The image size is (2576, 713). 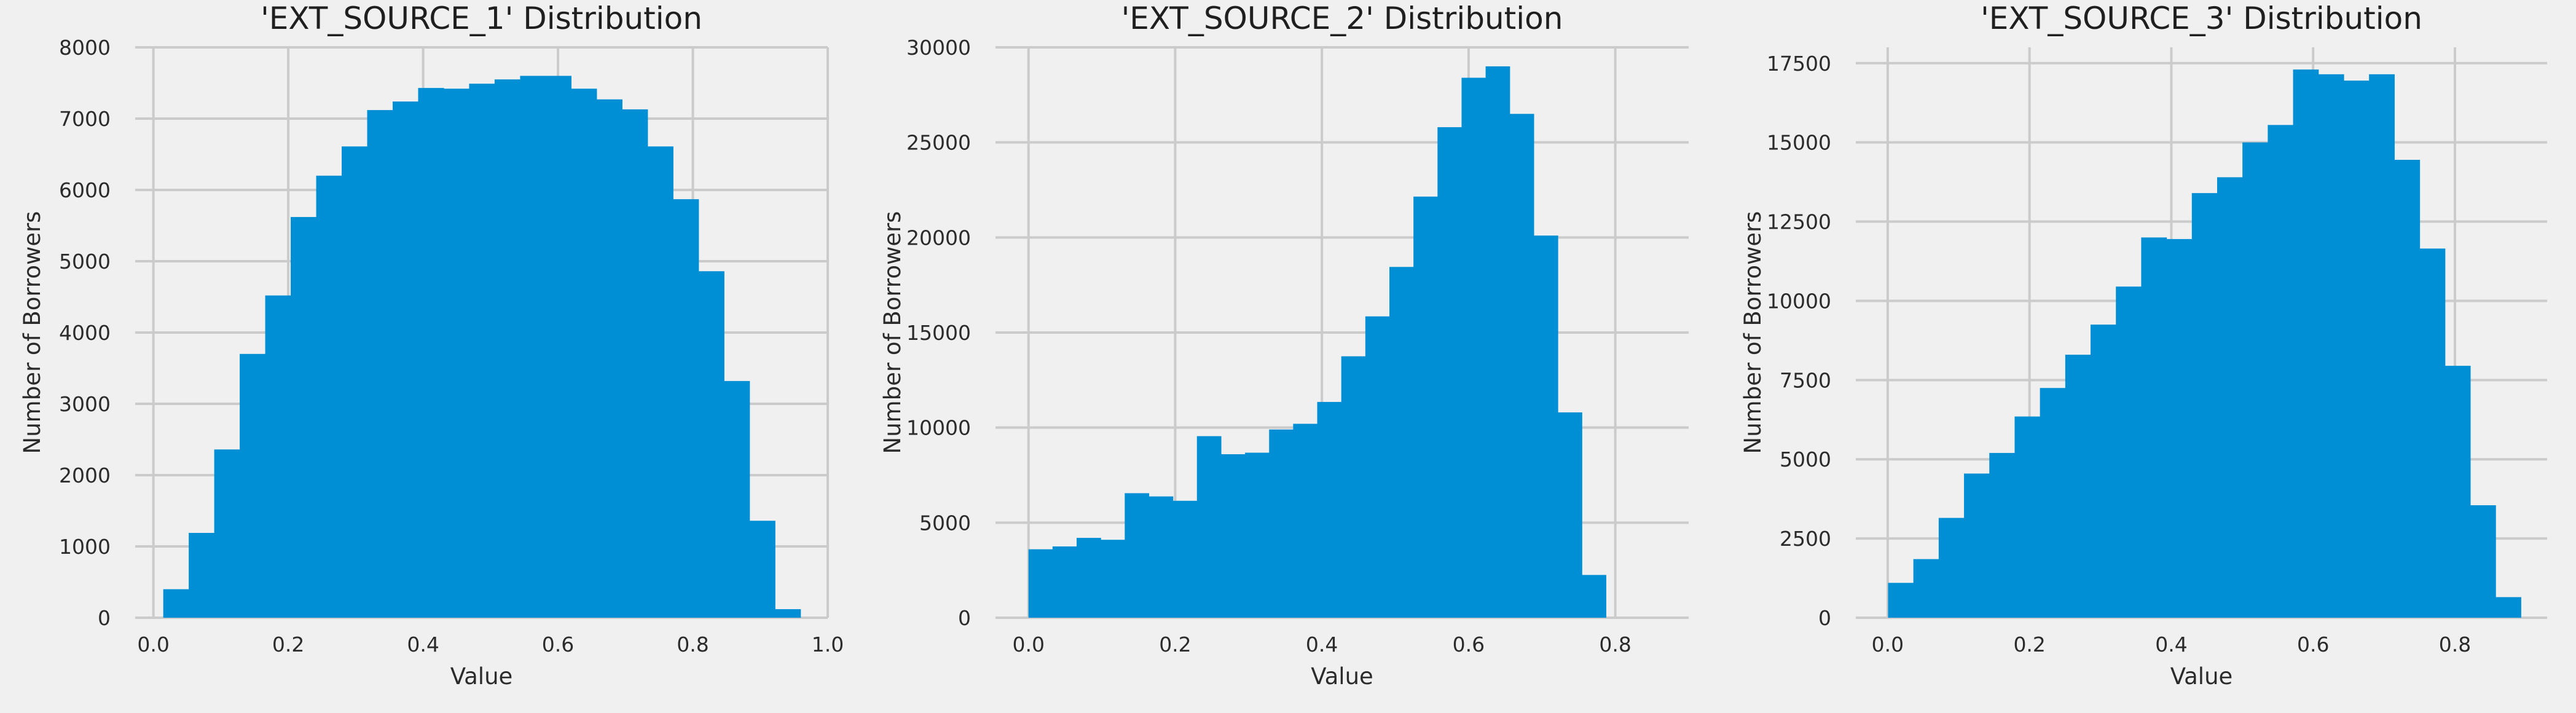 What do you see at coordinates (938, 238) in the screenshot?
I see `y-tick-label: 20000` at bounding box center [938, 238].